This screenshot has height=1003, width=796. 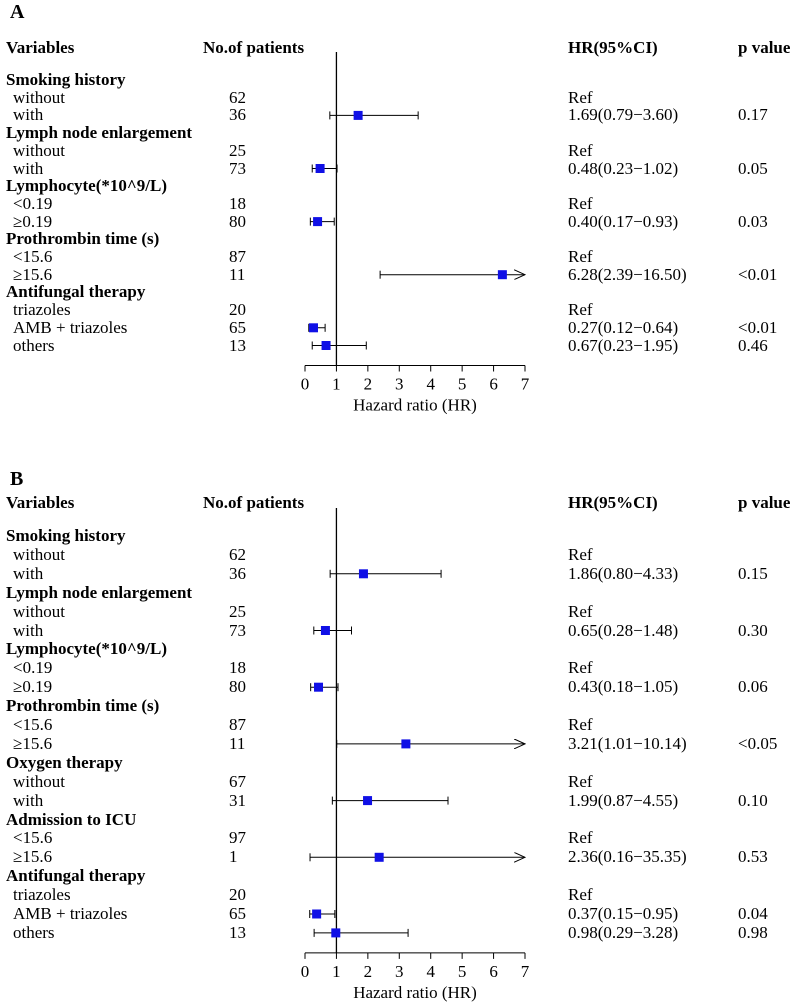 I want to click on row-p-value: 0.03, so click(x=753, y=221).